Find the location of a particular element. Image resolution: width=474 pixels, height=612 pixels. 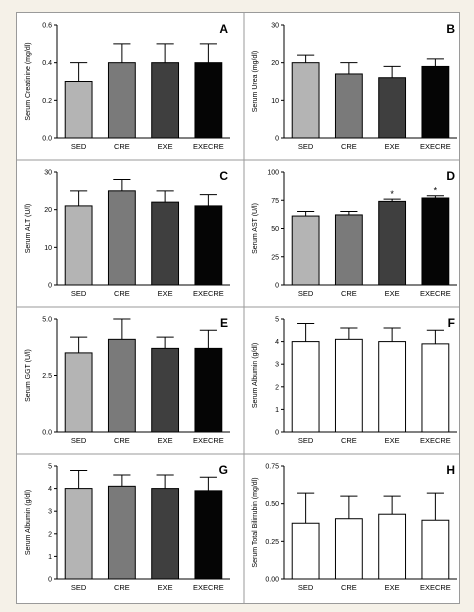

panel-d-ytick-label: 100 is located at coordinates (273, 173).